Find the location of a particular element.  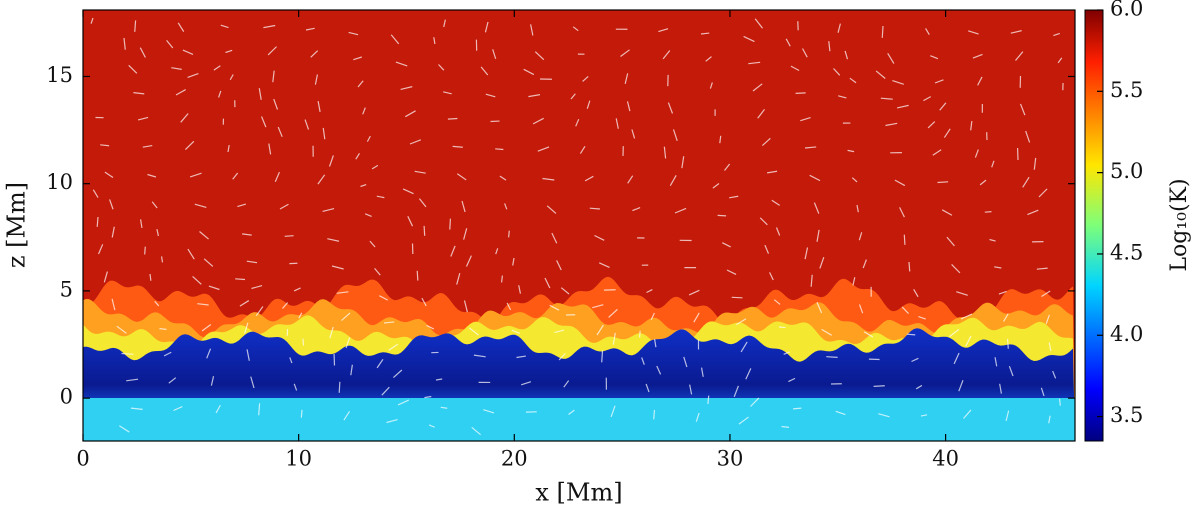

colorbar-tick-label: 5.0 is located at coordinates (1126, 171).